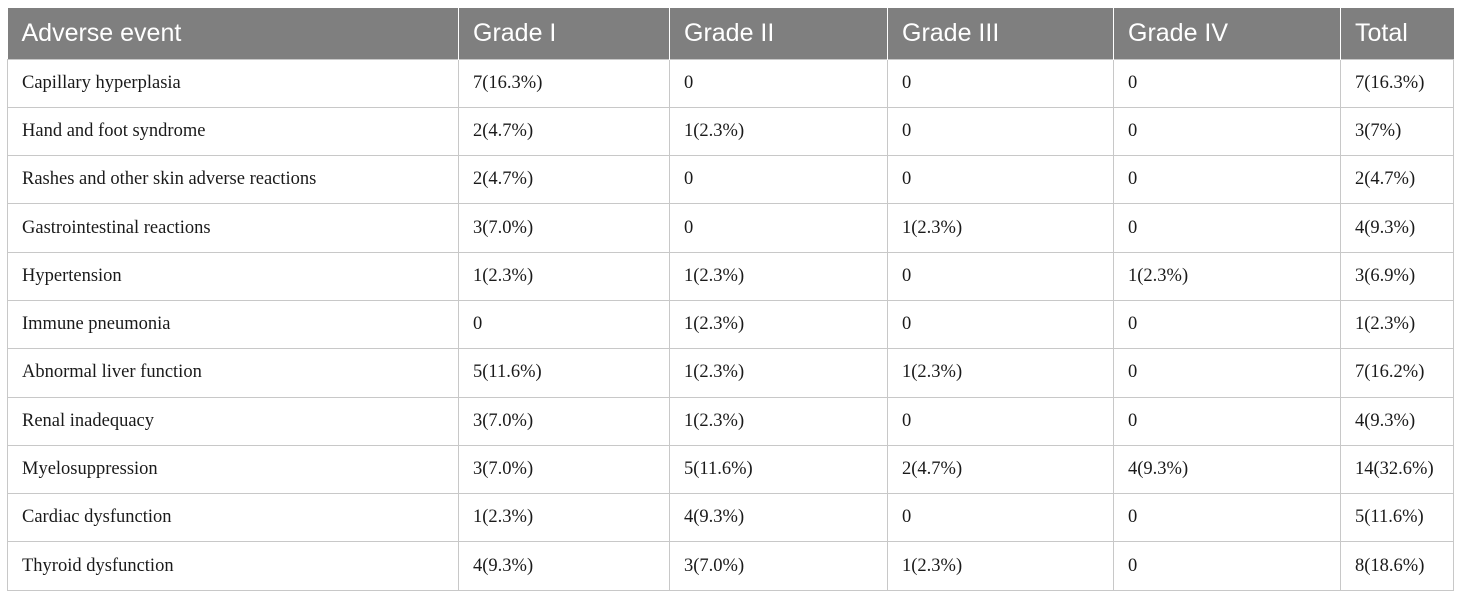  What do you see at coordinates (564, 373) in the screenshot?
I see `cell-grade-1: 5(11.6%)` at bounding box center [564, 373].